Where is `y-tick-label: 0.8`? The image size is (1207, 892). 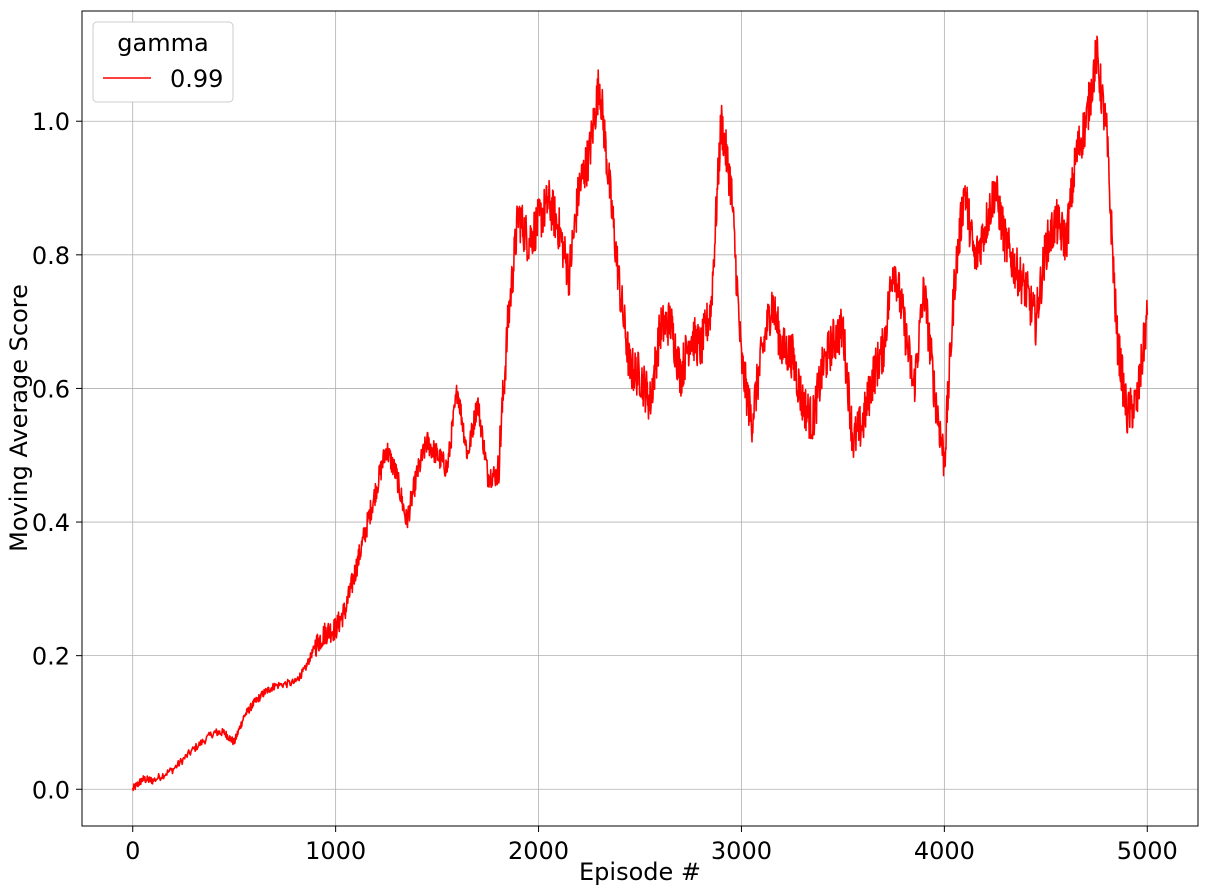 y-tick-label: 0.8 is located at coordinates (51, 256).